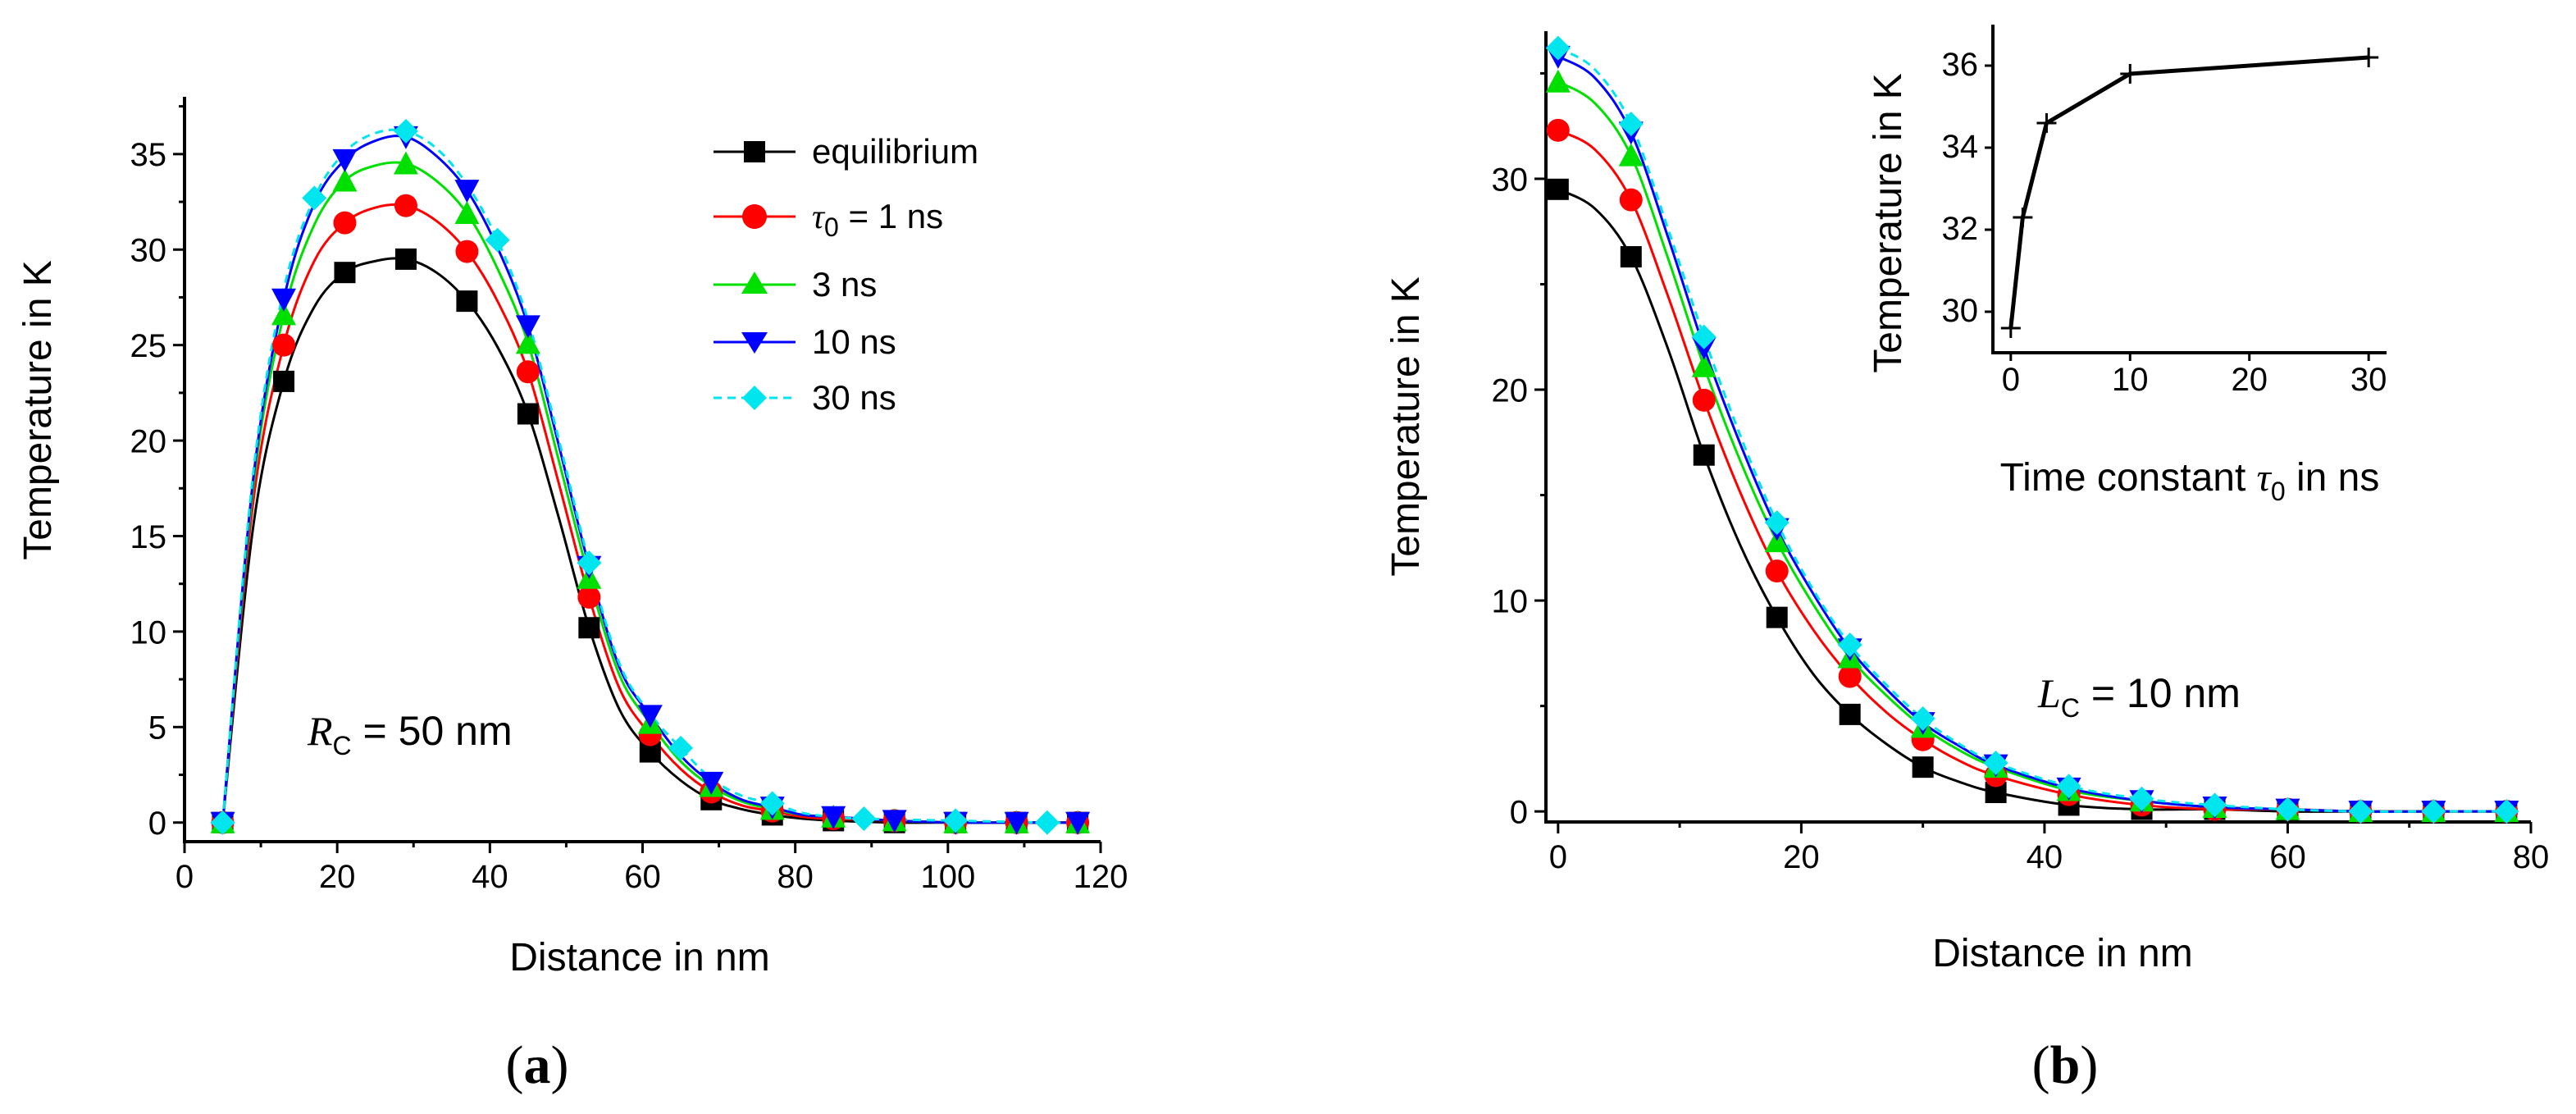 The height and width of the screenshot is (1114, 2576). I want to click on panel-b-xtick-label: 0, so click(1558, 857).